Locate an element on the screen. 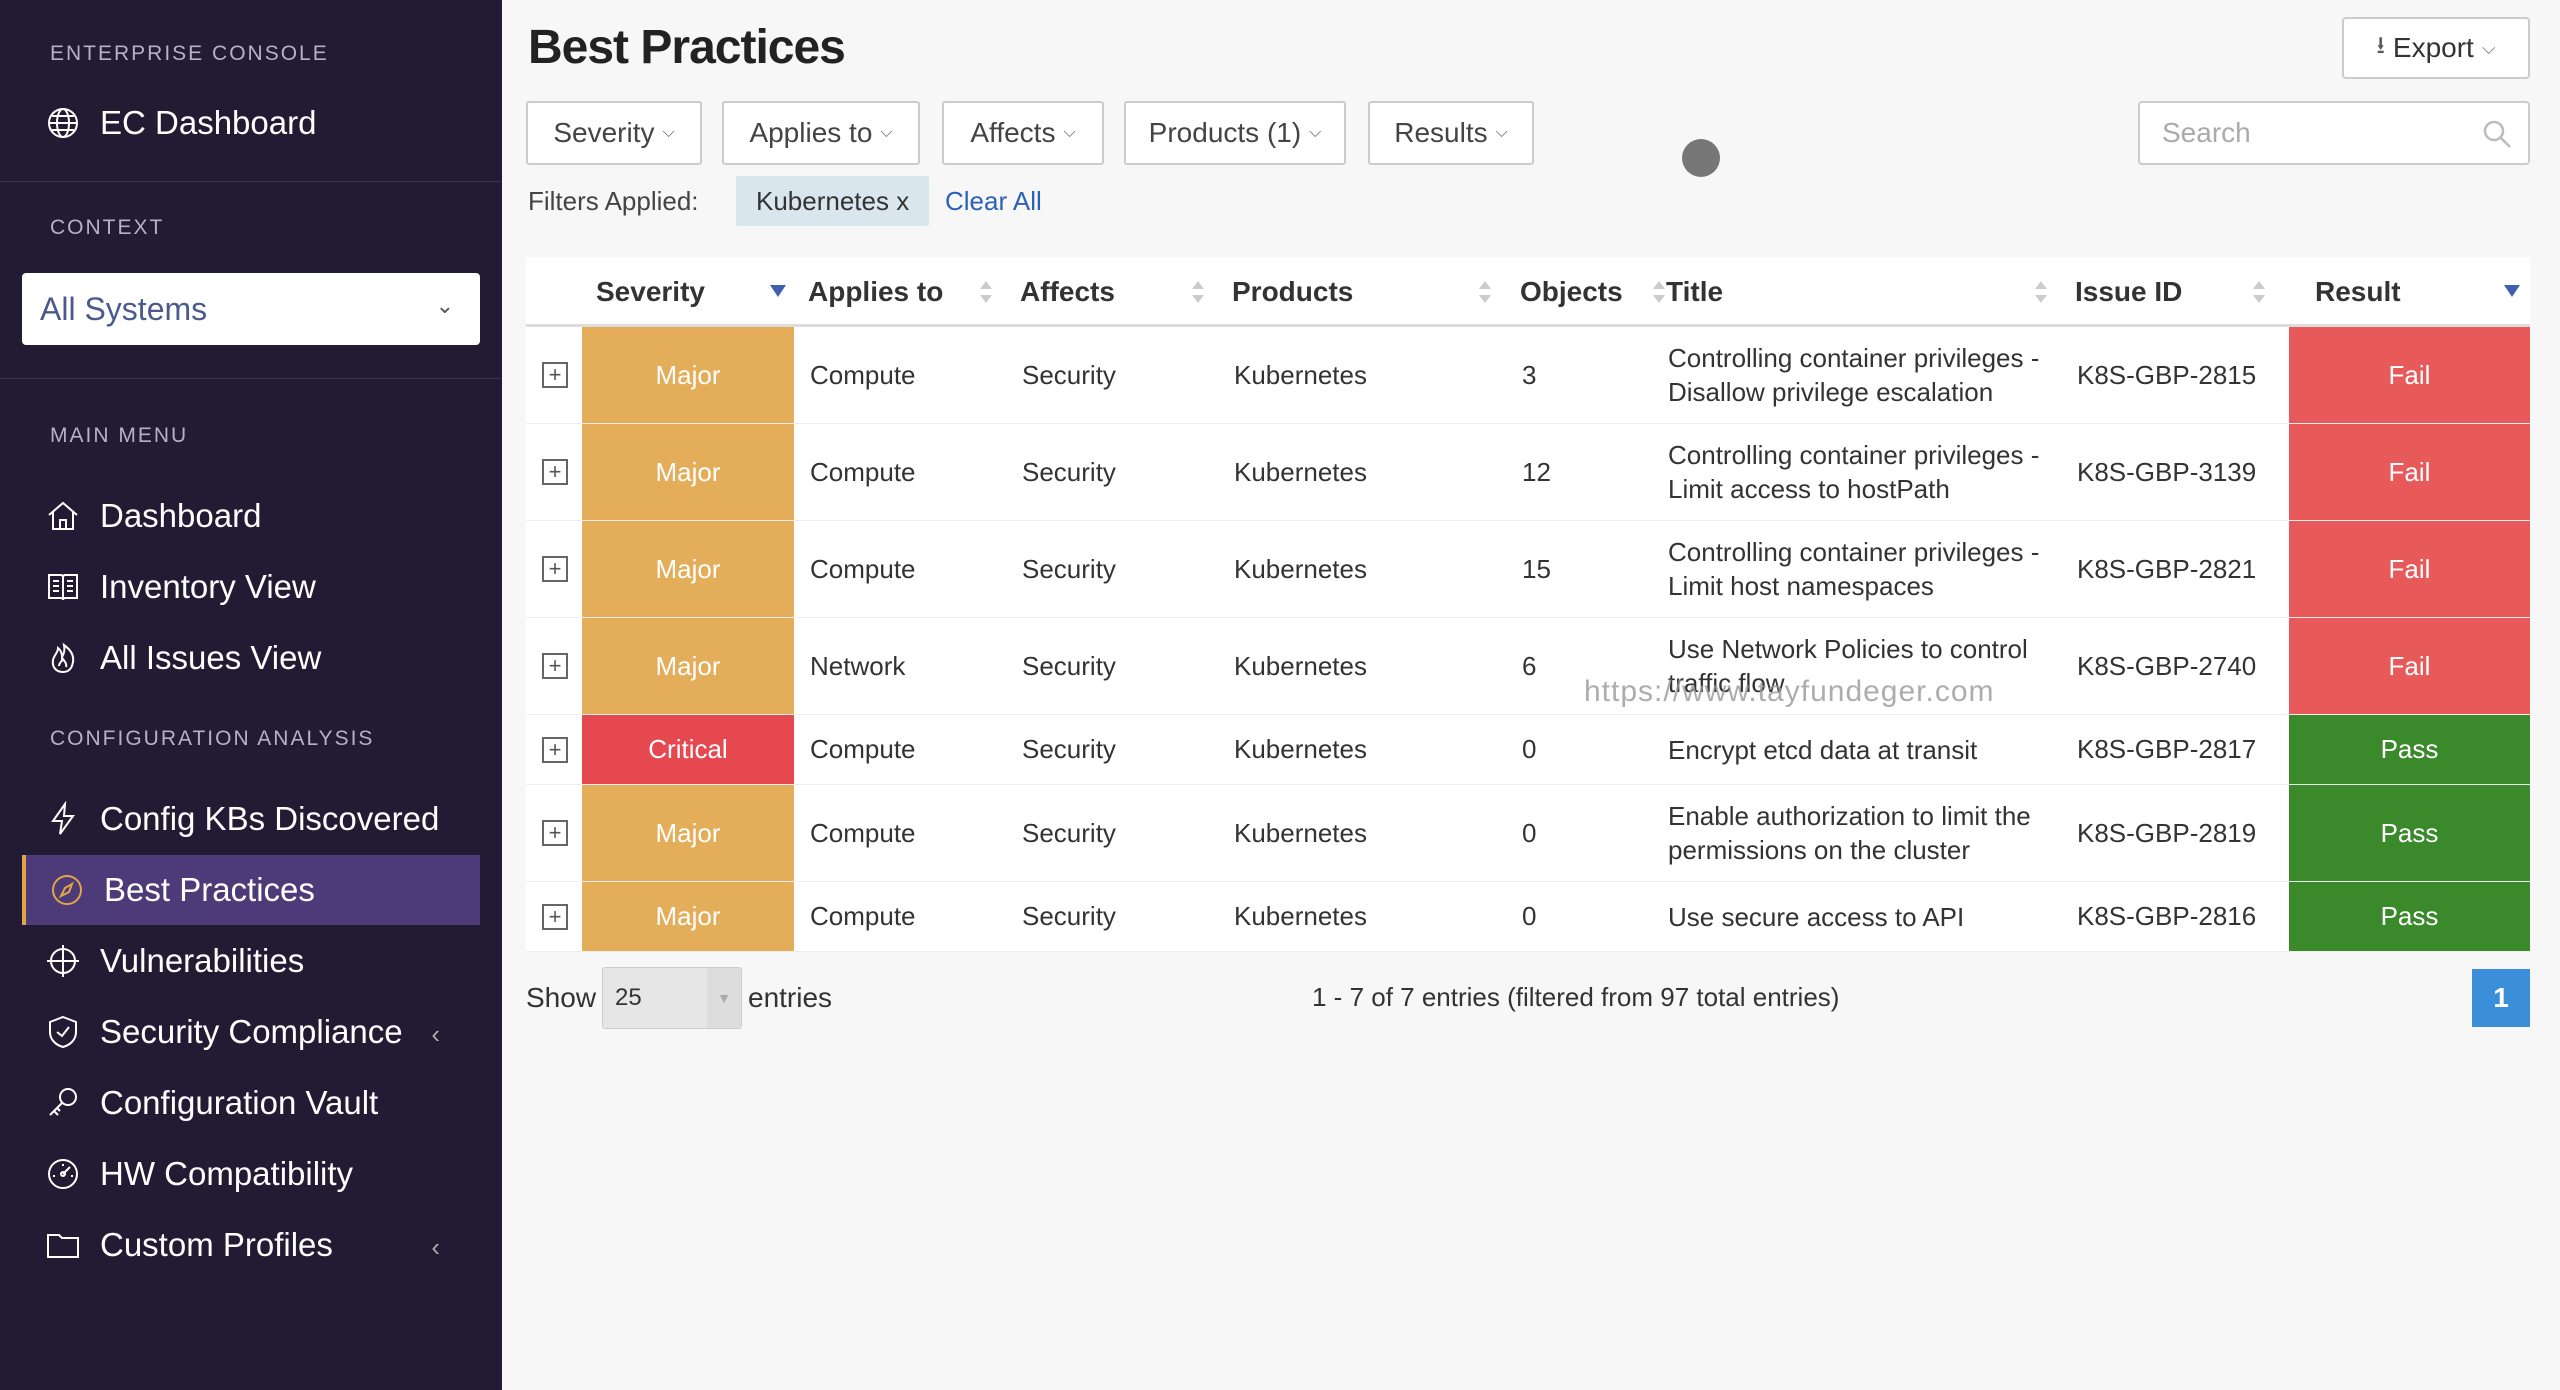  filter-severity-button: Severity ⌵ is located at coordinates (614, 133).